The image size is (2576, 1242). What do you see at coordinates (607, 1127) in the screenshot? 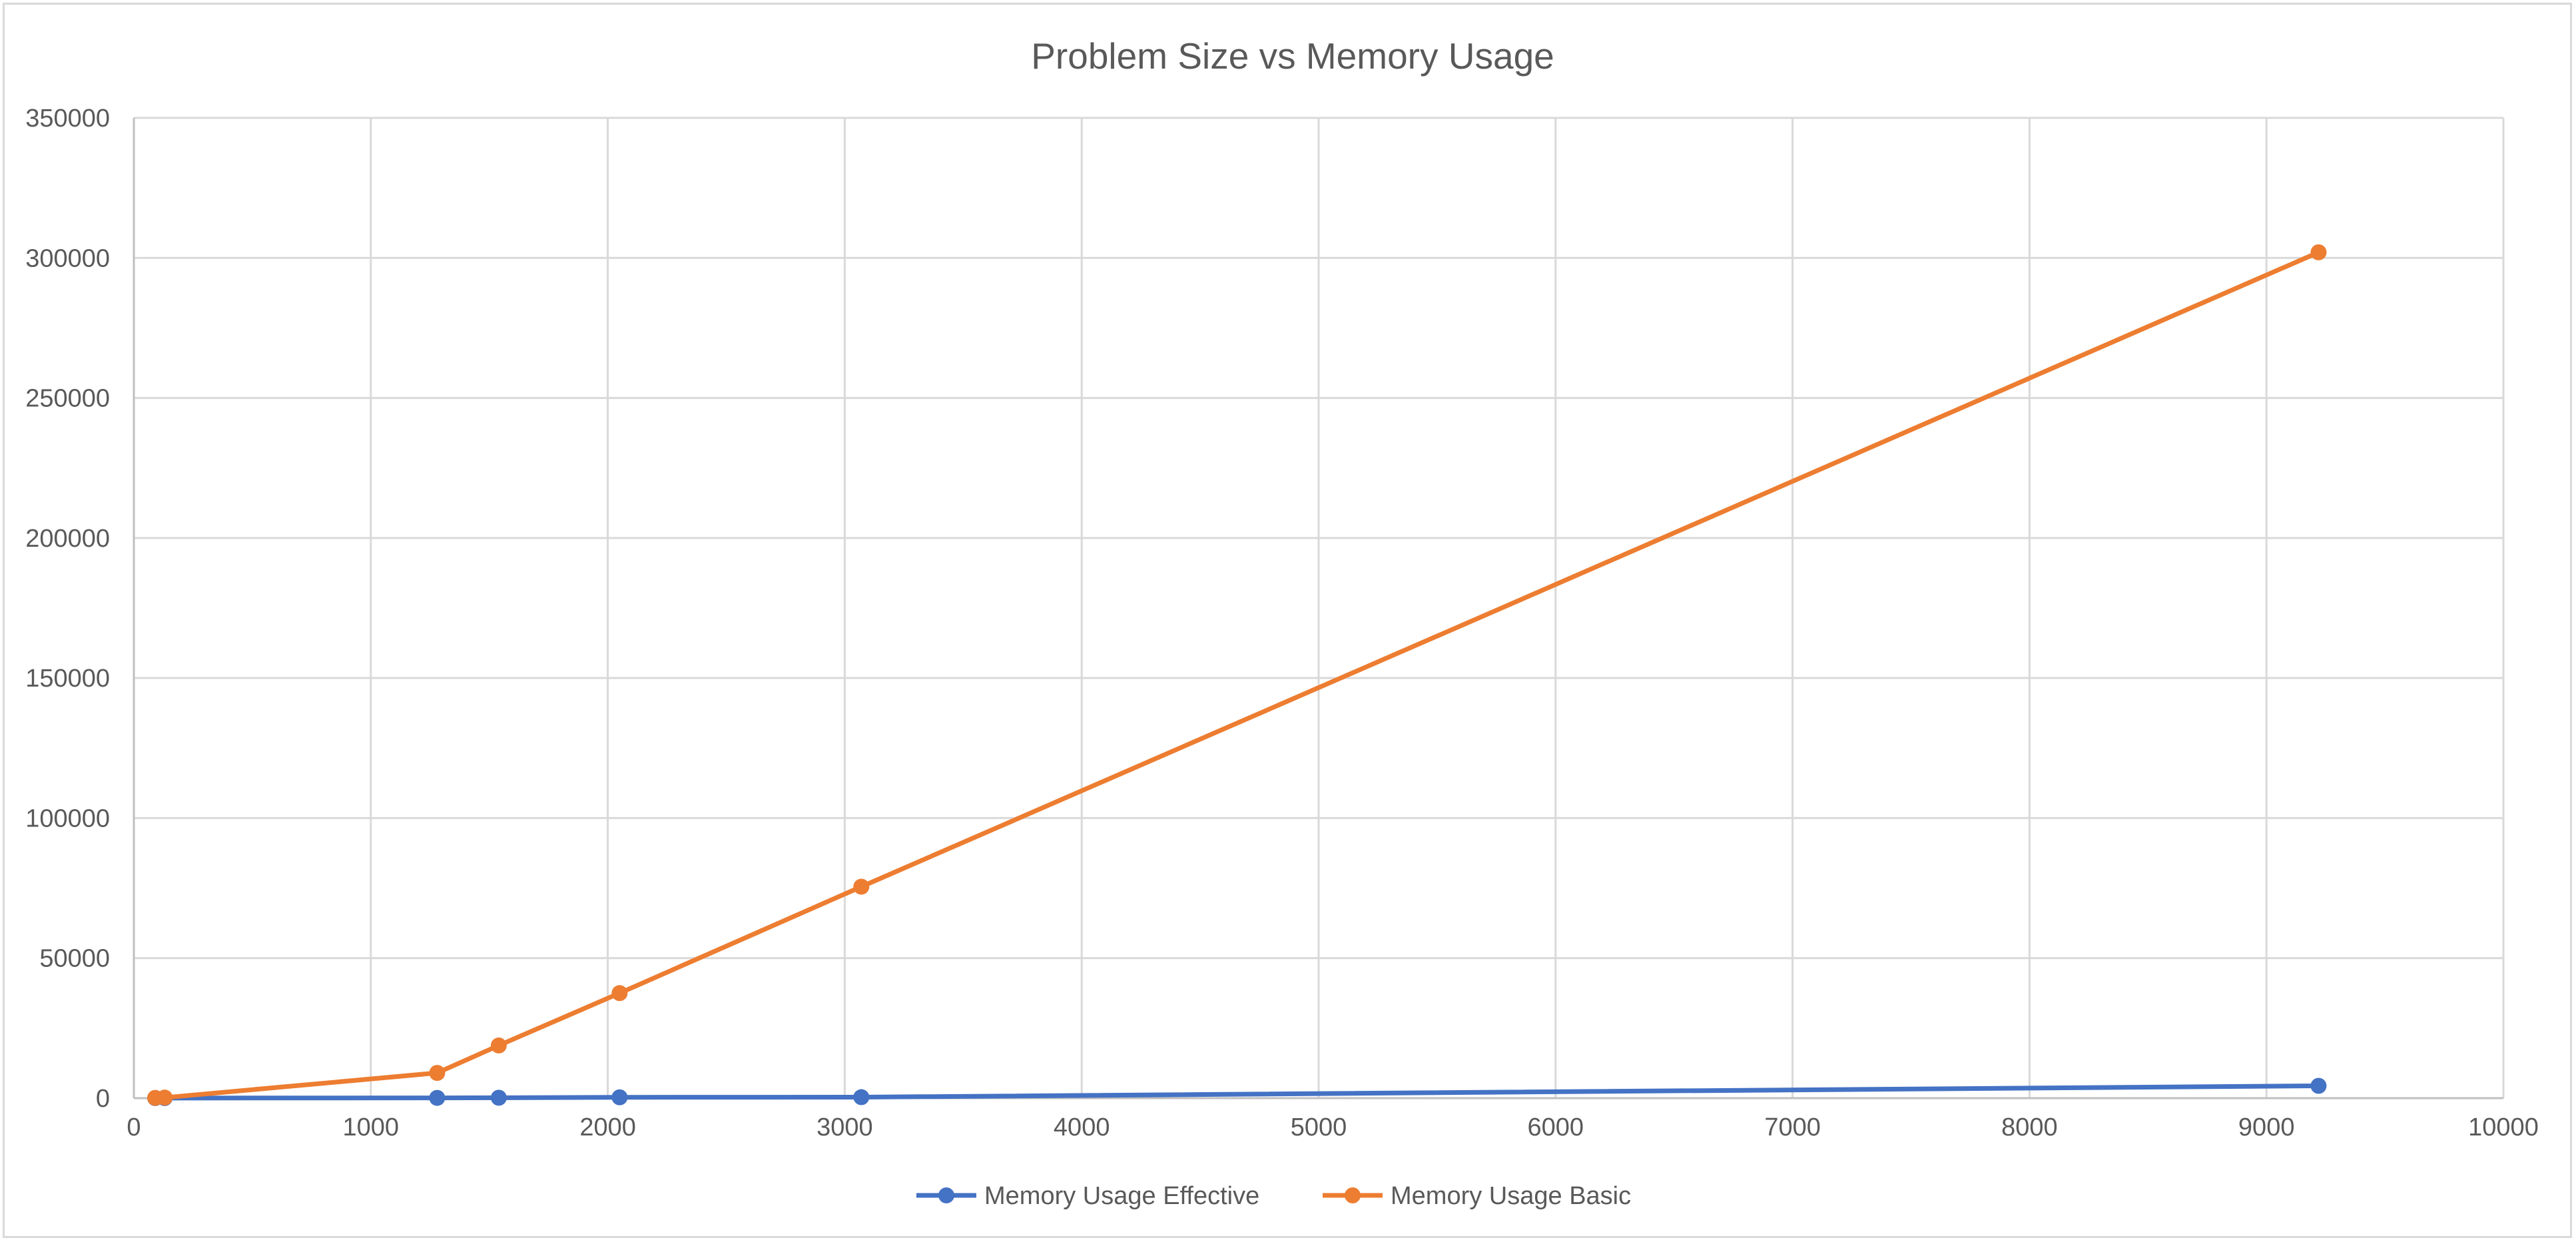
I see `x-tick-label: 2000` at bounding box center [607, 1127].